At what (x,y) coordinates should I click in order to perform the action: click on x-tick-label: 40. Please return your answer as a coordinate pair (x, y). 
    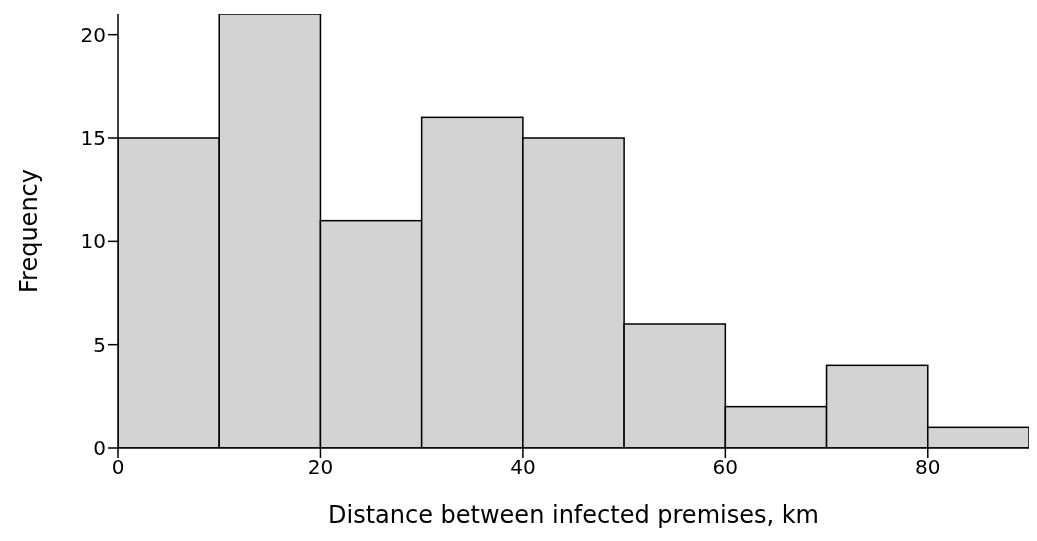
    Looking at the image, I should click on (523, 467).